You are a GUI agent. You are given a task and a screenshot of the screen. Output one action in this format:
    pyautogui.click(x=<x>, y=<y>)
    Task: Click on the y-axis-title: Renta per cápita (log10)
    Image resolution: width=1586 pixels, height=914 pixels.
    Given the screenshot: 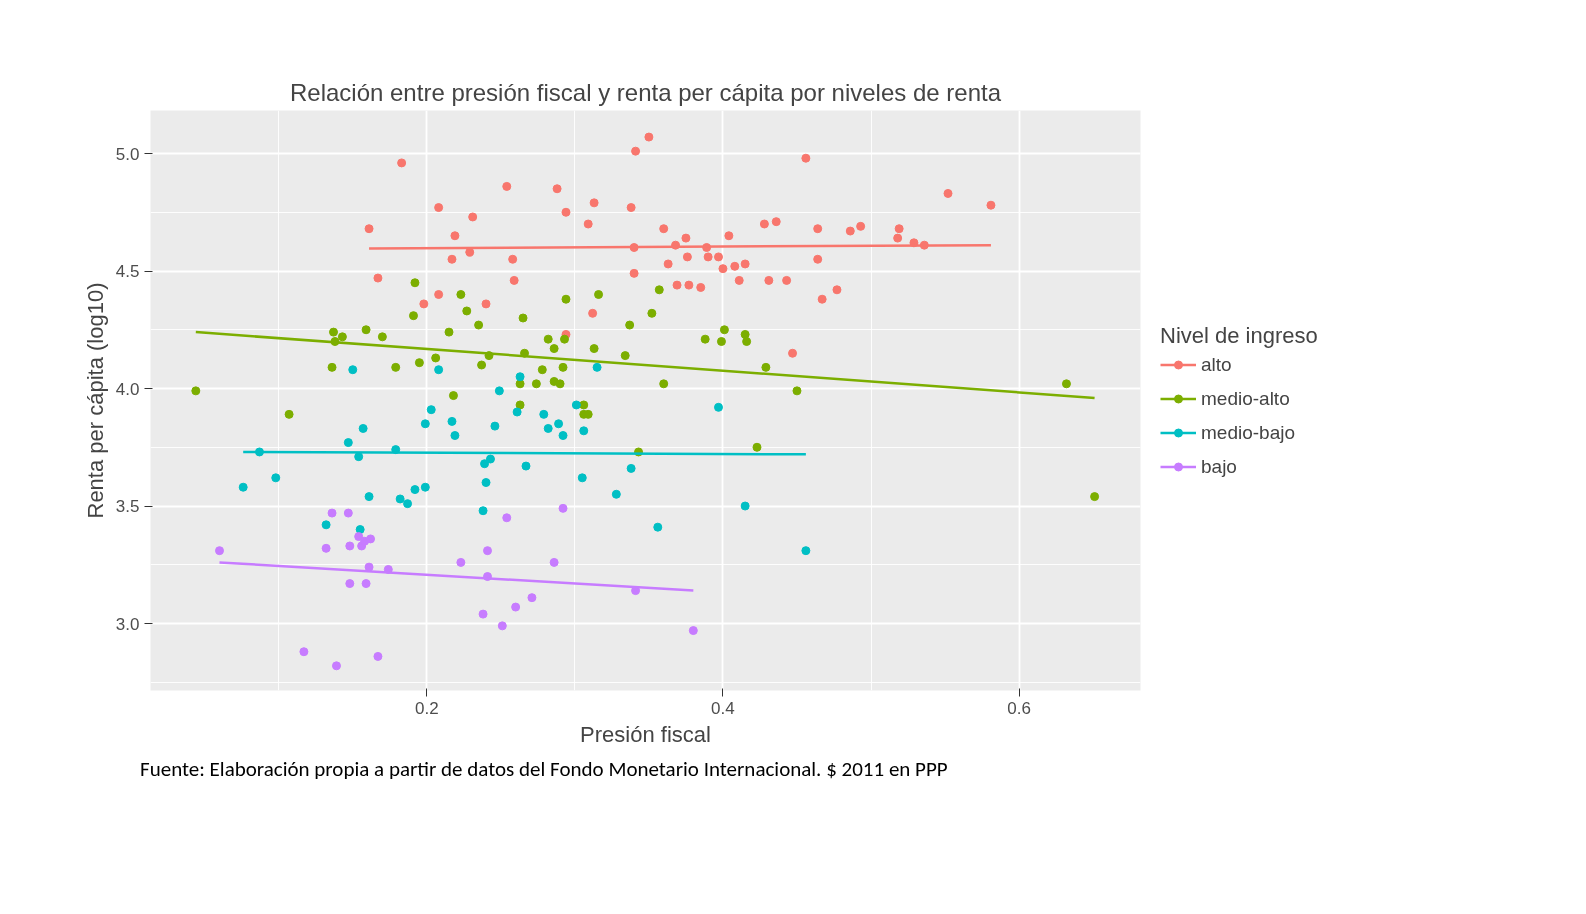 What is the action you would take?
    pyautogui.click(x=95, y=400)
    